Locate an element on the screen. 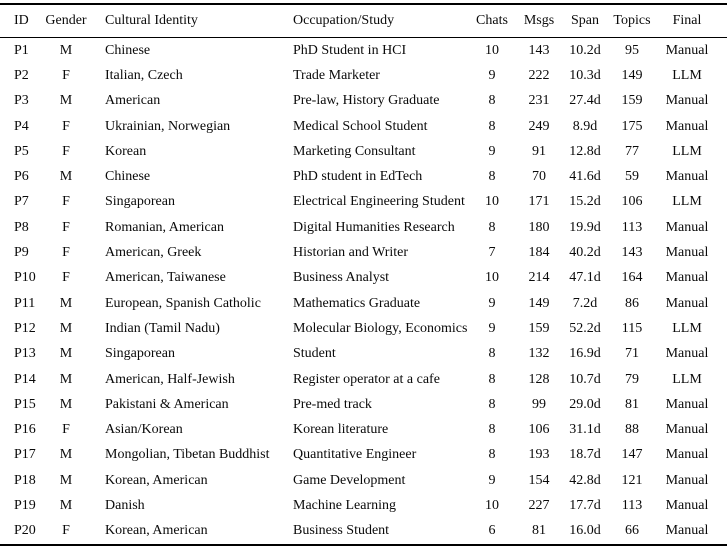 The width and height of the screenshot is (727, 553). table-cell: 17.7d is located at coordinates (585, 505).